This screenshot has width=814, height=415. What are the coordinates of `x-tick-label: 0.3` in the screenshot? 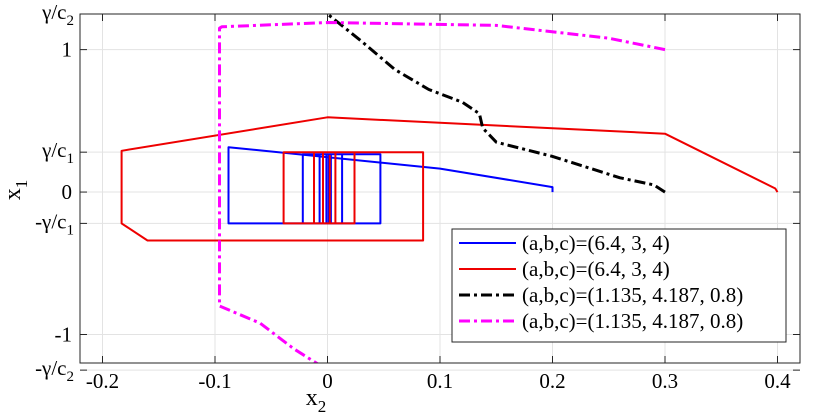 It's located at (665, 381).